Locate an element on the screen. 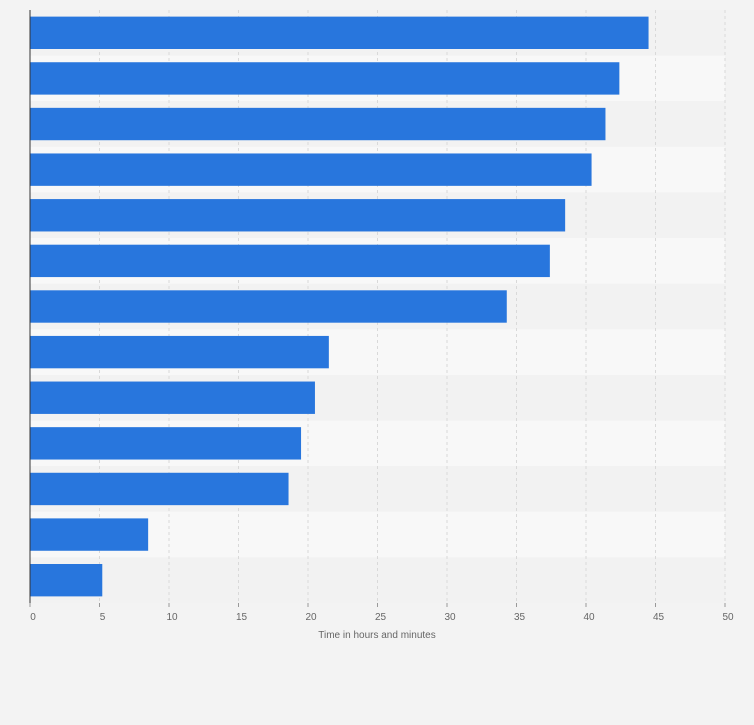 The height and width of the screenshot is (725, 754). x-tick-label: 20 is located at coordinates (311, 617).